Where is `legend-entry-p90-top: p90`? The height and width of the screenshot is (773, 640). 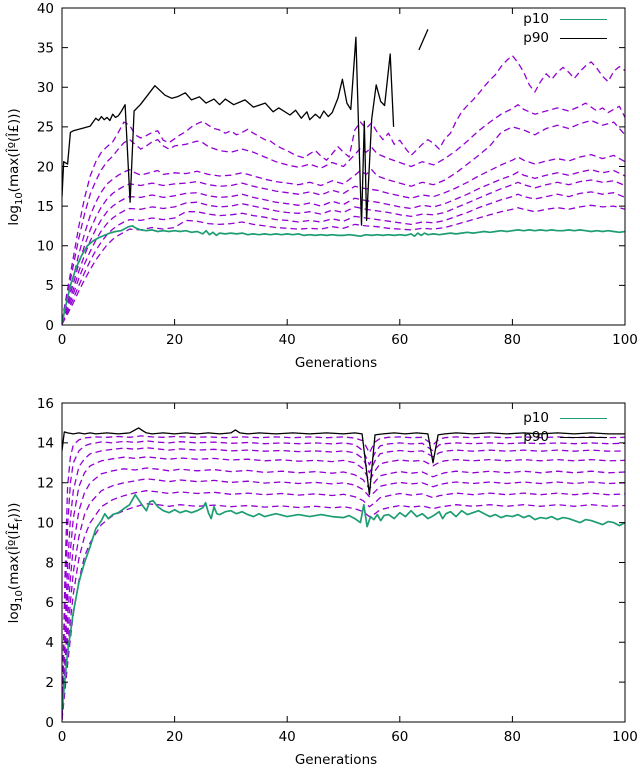 legend-entry-p90-top: p90 is located at coordinates (565, 38).